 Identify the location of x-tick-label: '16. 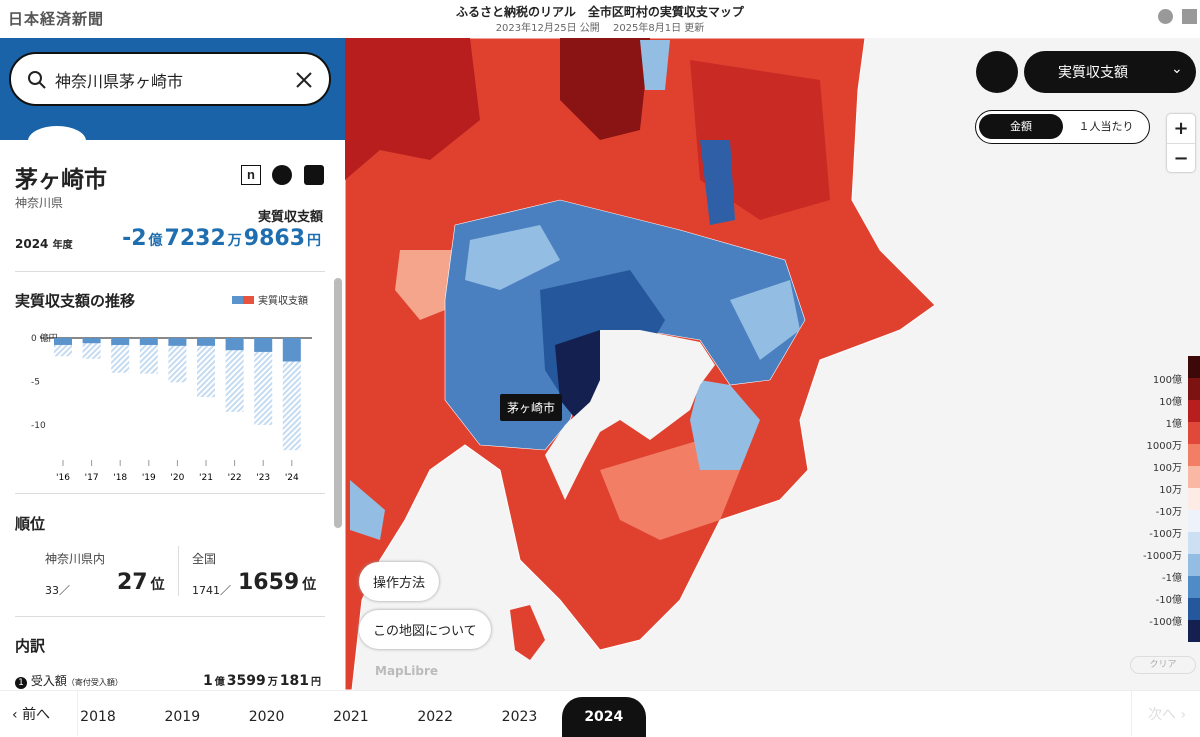
(63, 476).